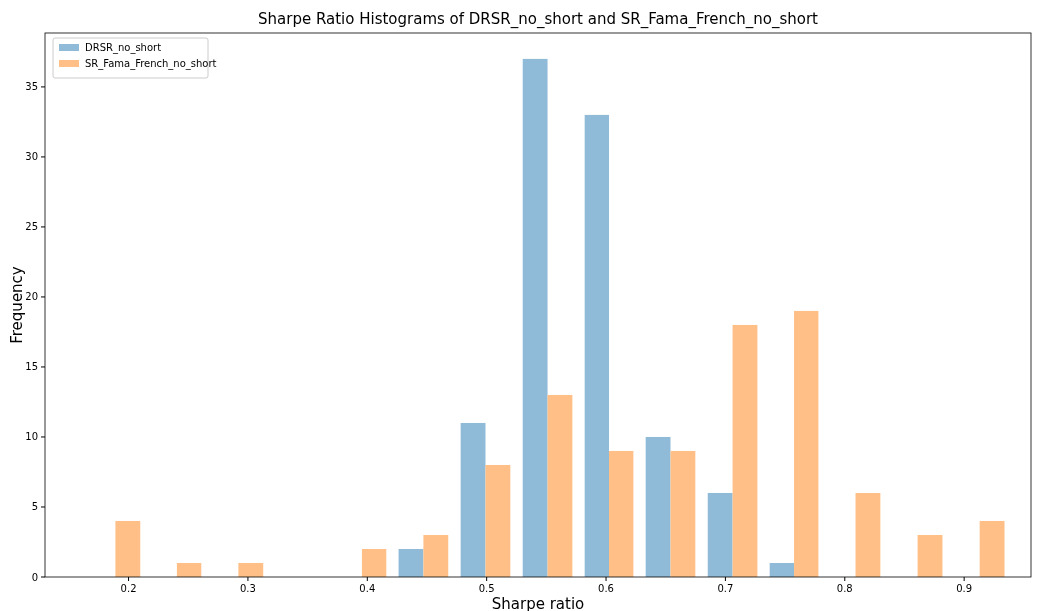 The image size is (1041, 611). Describe the element at coordinates (538, 19) in the screenshot. I see `chart-title: Sharpe Ratio Histograms of DRSR_no_short and SR_Fama_French_no_short` at that location.